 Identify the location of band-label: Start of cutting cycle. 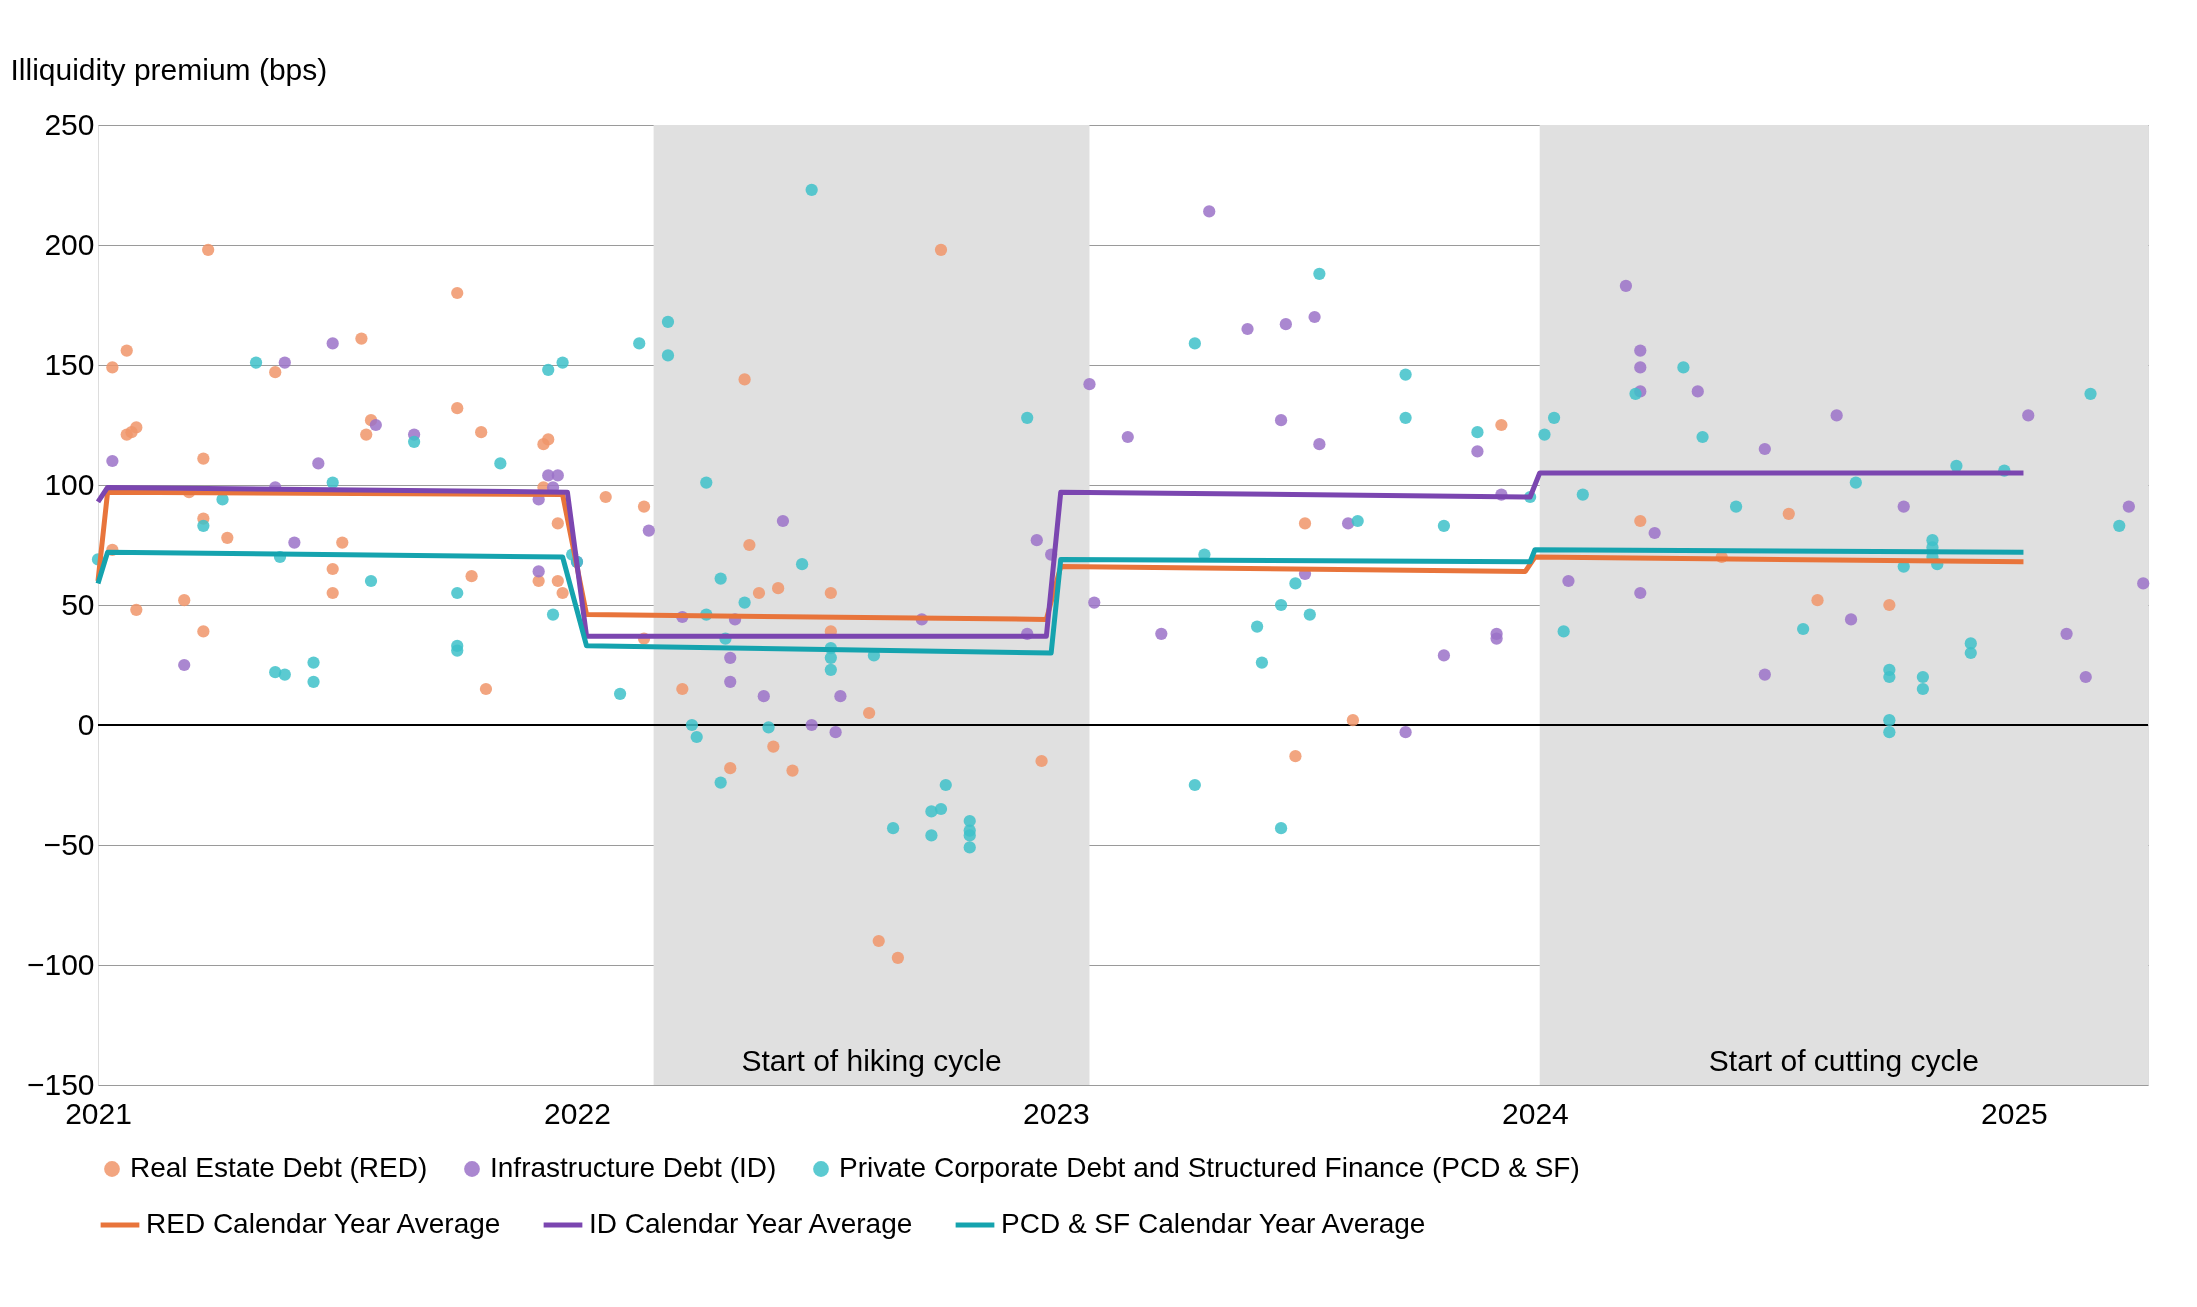
(1843, 1060).